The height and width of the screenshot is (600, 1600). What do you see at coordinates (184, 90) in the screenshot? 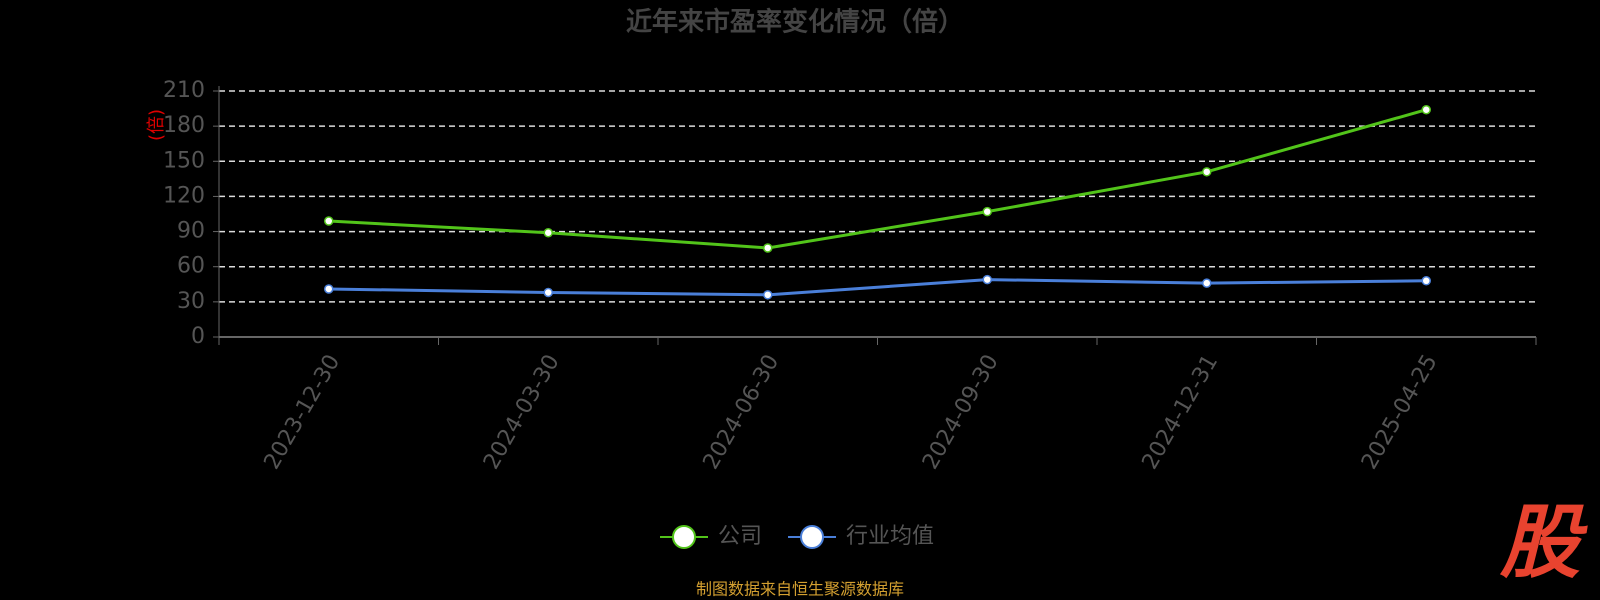
I see `y-tick-label: 210` at bounding box center [184, 90].